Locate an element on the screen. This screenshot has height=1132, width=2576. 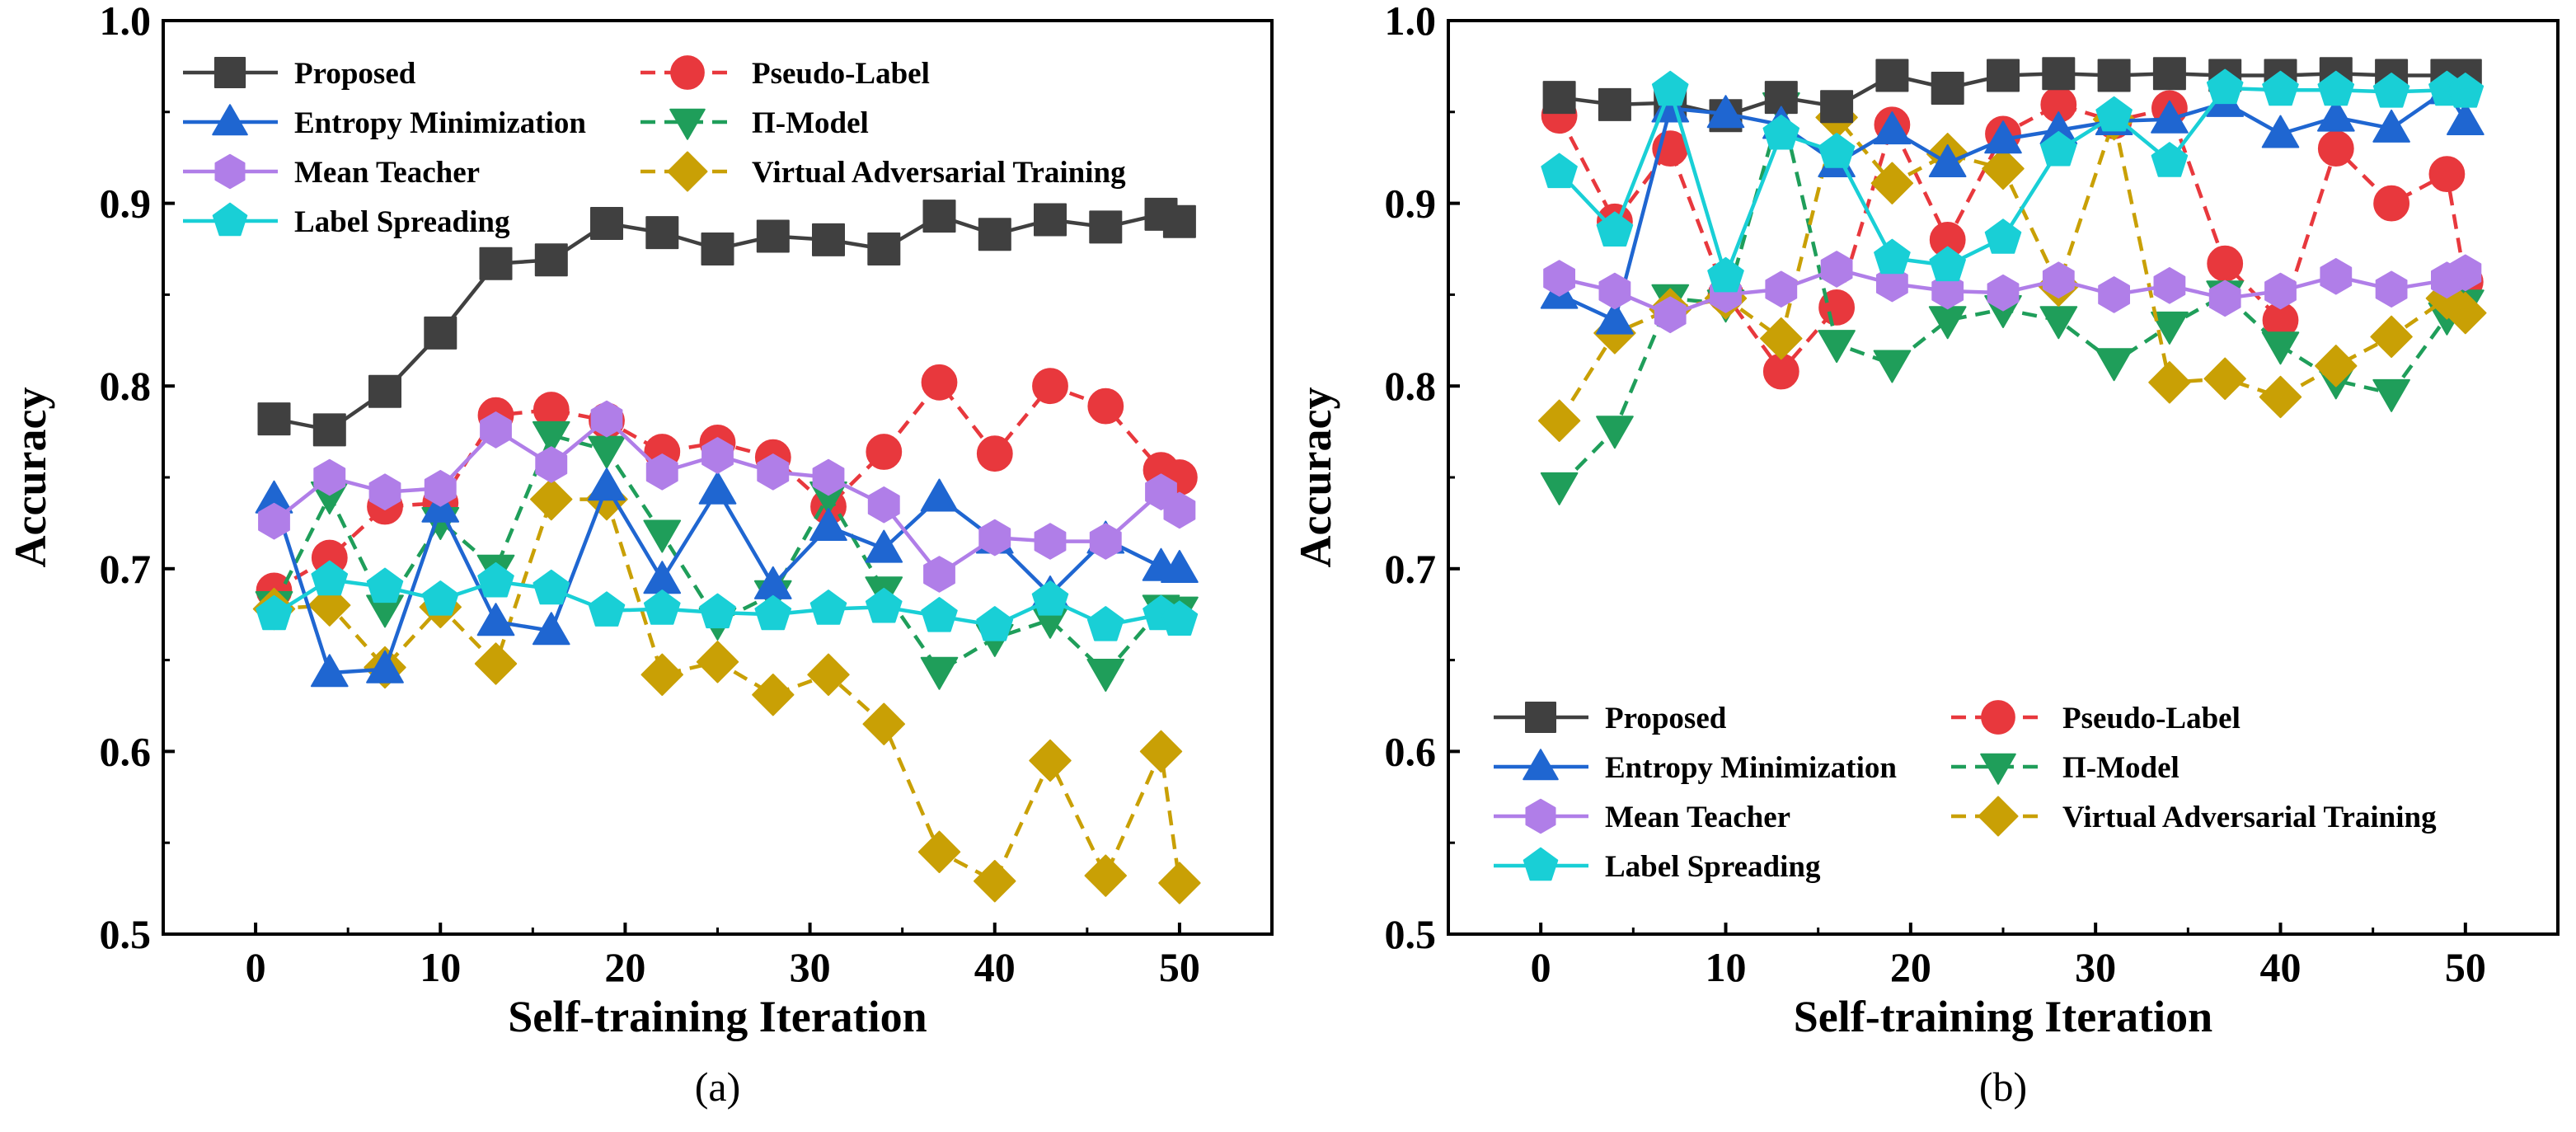
legend-label: Mean Teacher is located at coordinates (387, 173).